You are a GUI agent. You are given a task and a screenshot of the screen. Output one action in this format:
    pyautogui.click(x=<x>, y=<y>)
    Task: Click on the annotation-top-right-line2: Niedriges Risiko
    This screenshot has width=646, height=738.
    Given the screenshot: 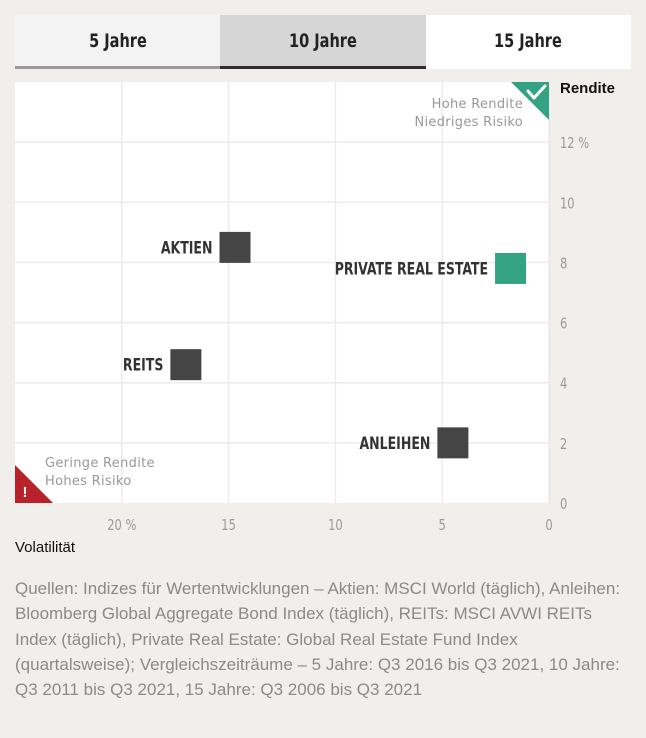 What is the action you would take?
    pyautogui.click(x=468, y=122)
    